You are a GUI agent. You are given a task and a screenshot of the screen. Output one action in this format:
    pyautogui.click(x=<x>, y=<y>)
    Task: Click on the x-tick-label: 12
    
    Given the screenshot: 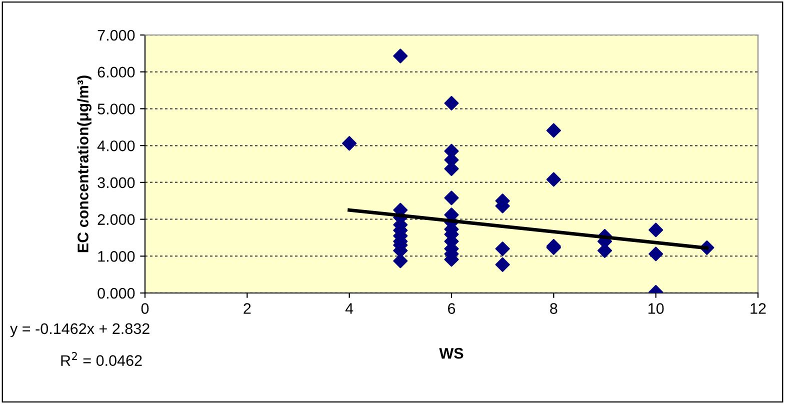 What is the action you would take?
    pyautogui.click(x=758, y=308)
    